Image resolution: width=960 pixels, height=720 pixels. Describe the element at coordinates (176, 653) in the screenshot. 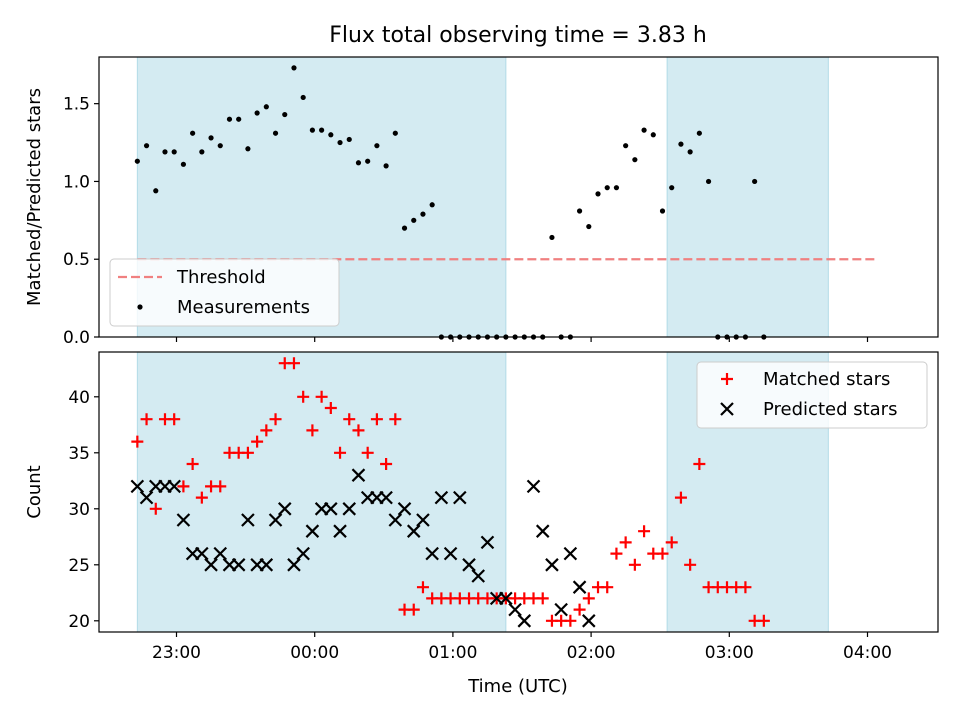

I see `x-tick-label: 23:00` at that location.